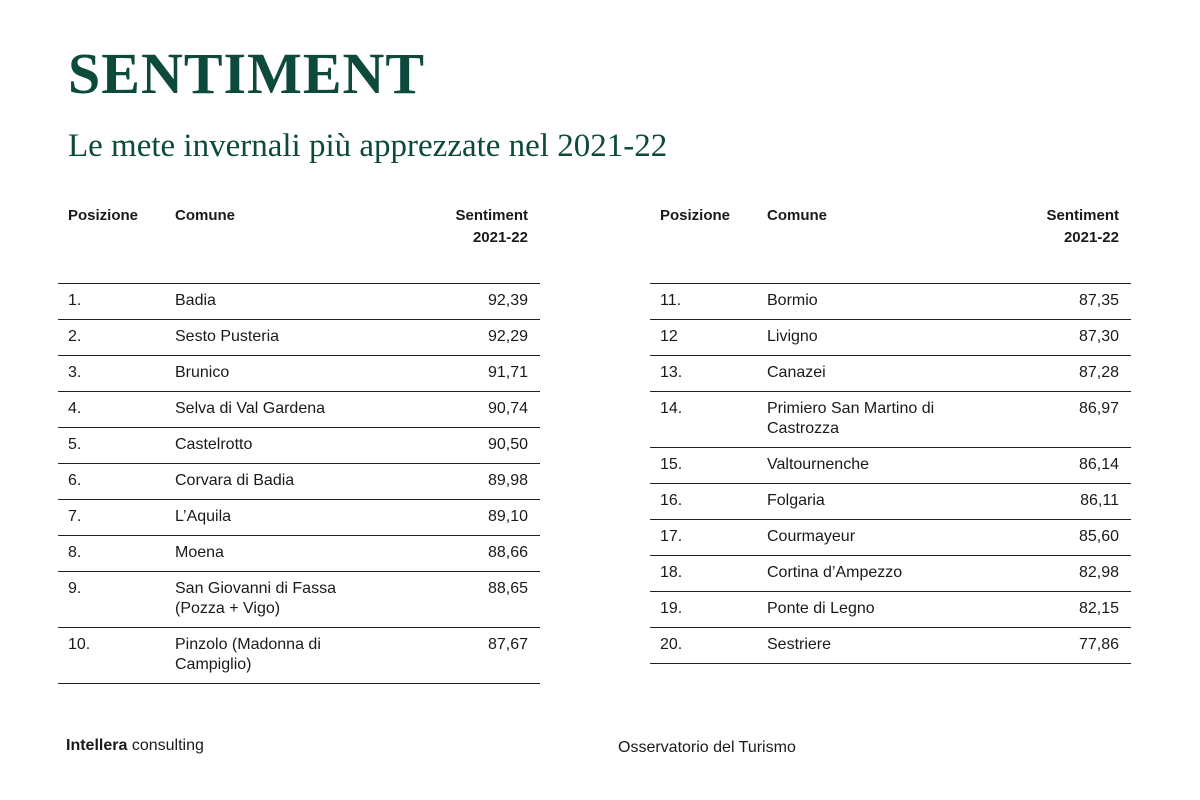 Image resolution: width=1200 pixels, height=800 pixels. What do you see at coordinates (195, 300) in the screenshot?
I see `municipality: Badia` at bounding box center [195, 300].